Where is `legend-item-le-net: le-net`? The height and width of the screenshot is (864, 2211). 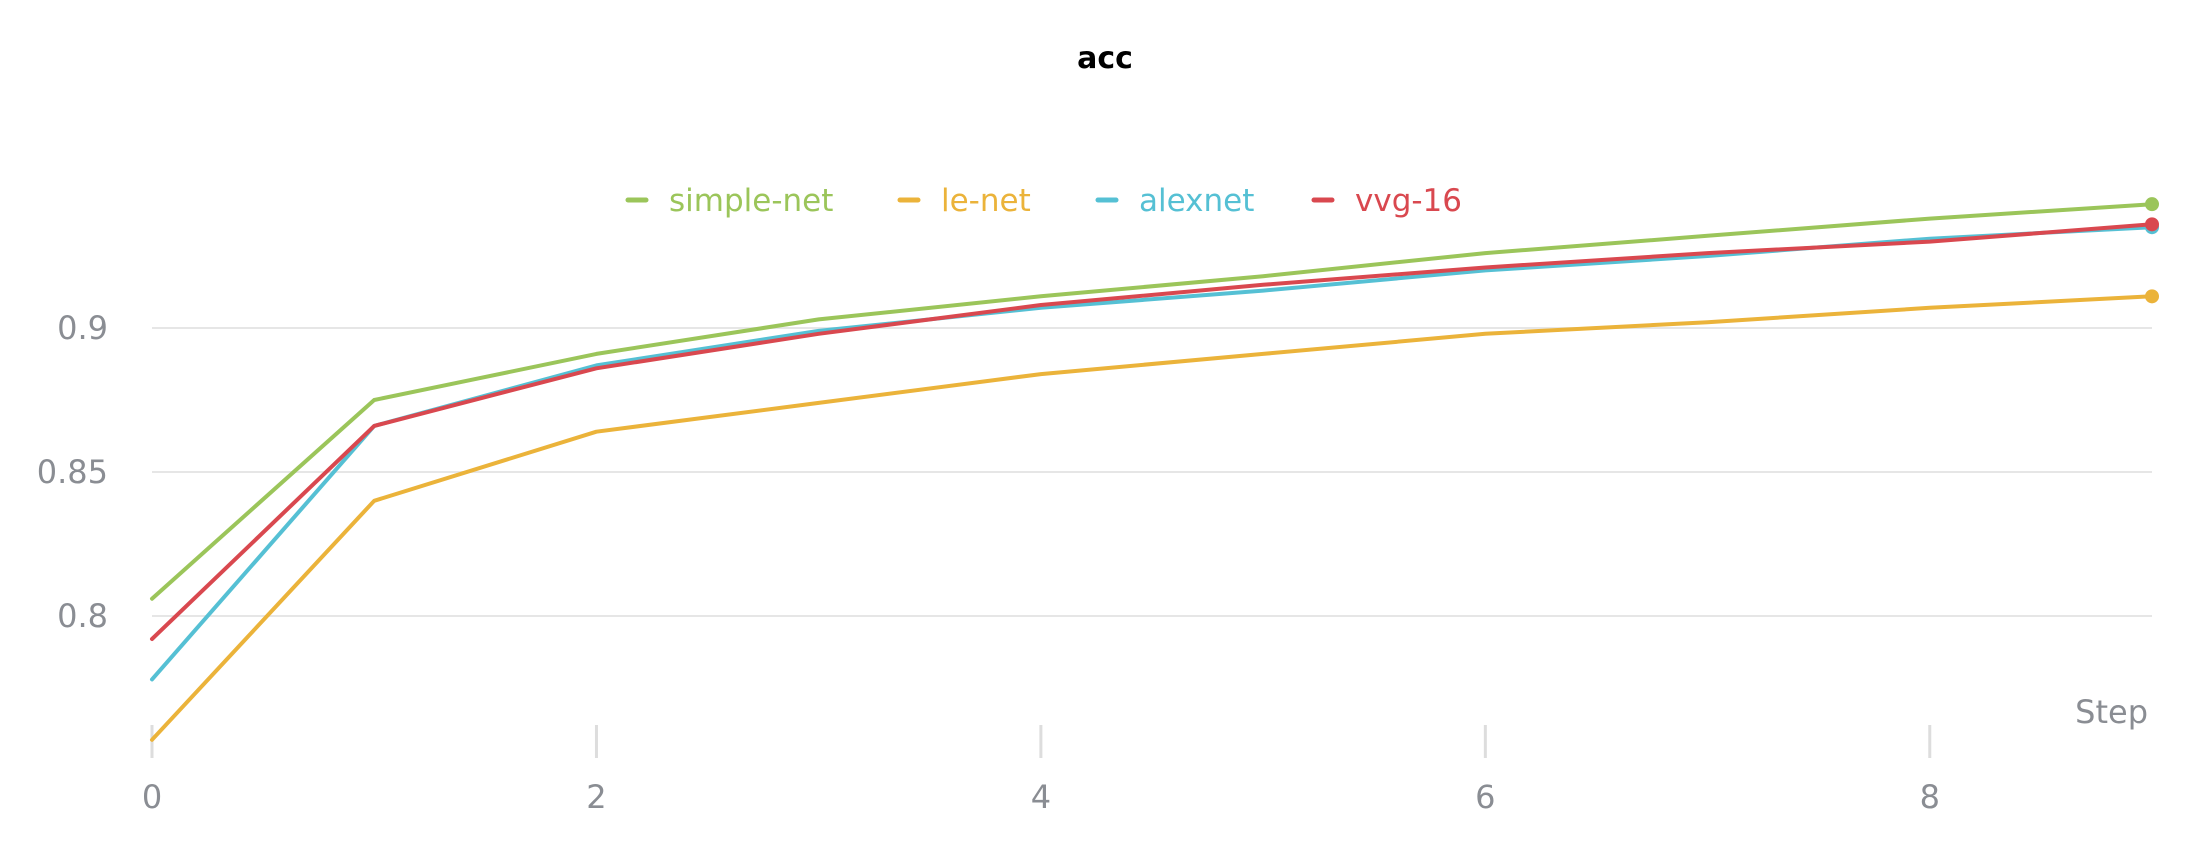
legend-item-le-net: le-net is located at coordinates (964, 201).